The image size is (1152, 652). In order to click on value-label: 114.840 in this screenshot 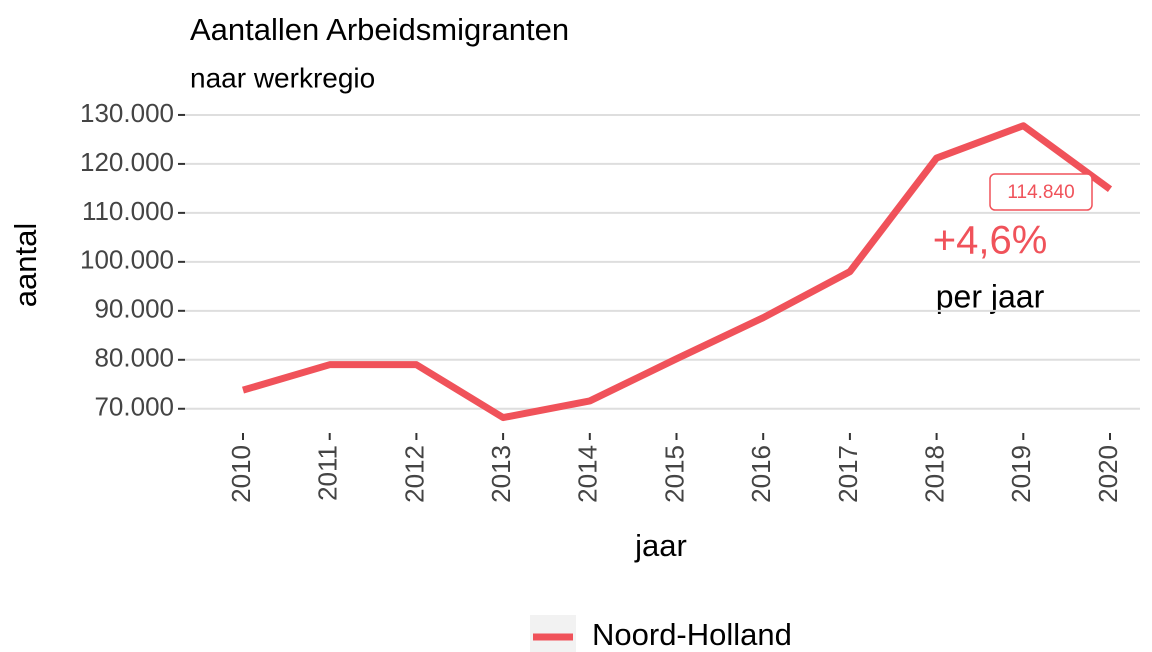, I will do `click(1041, 192)`.